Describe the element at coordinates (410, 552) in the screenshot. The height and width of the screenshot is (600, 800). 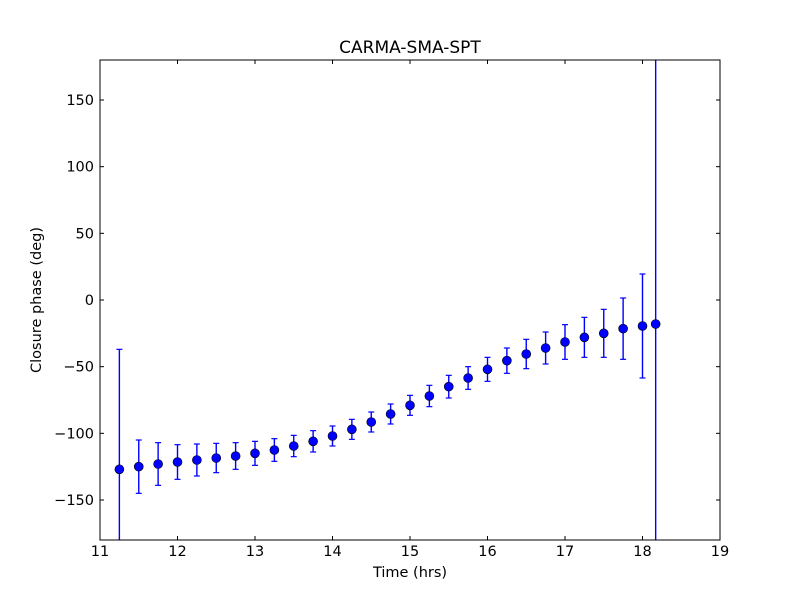
I see `x-tick-label: 15` at that location.